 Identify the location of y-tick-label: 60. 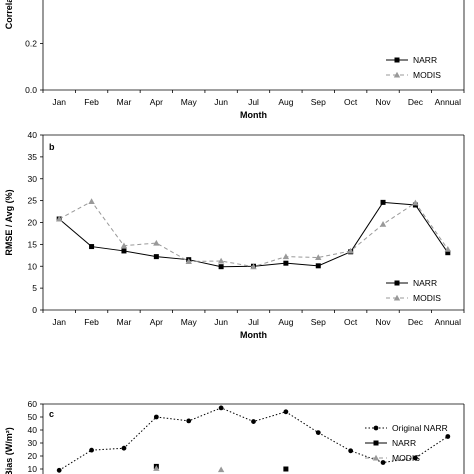
(33, 404).